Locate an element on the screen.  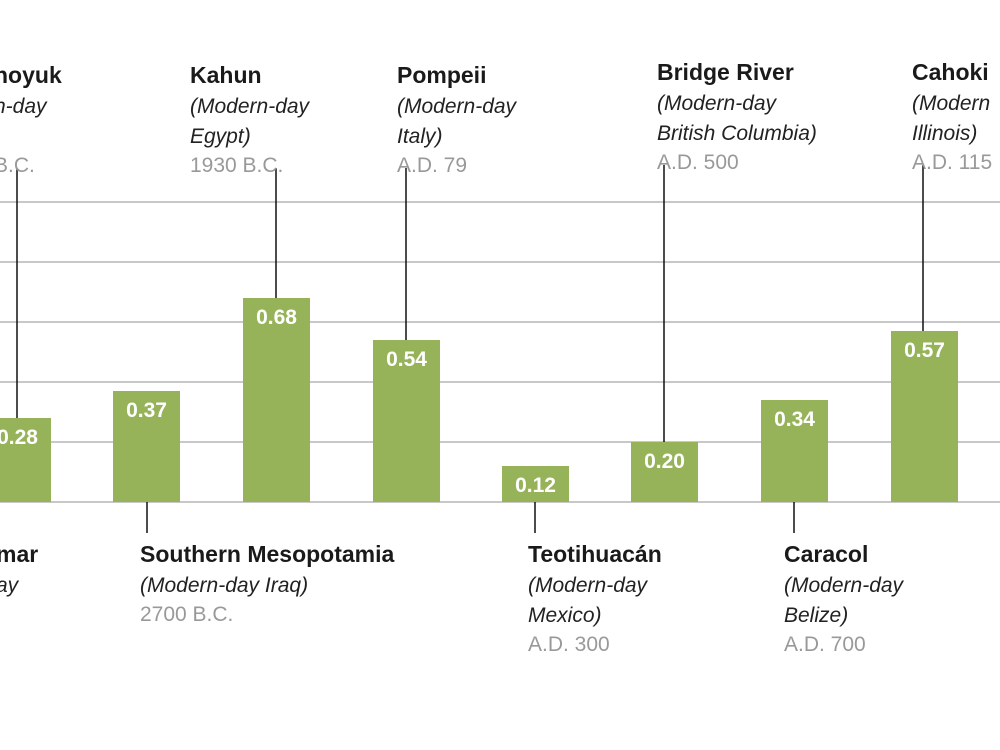
site-date: A.D. 300 is located at coordinates (569, 644).